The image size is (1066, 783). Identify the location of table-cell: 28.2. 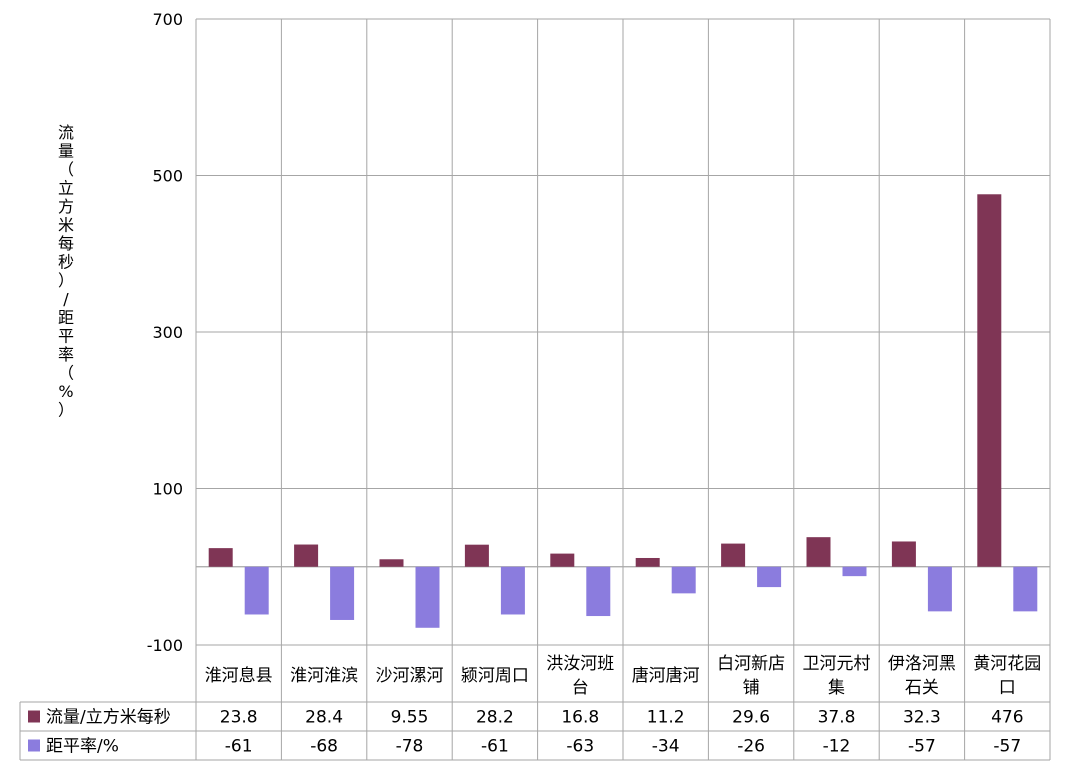
(495, 718).